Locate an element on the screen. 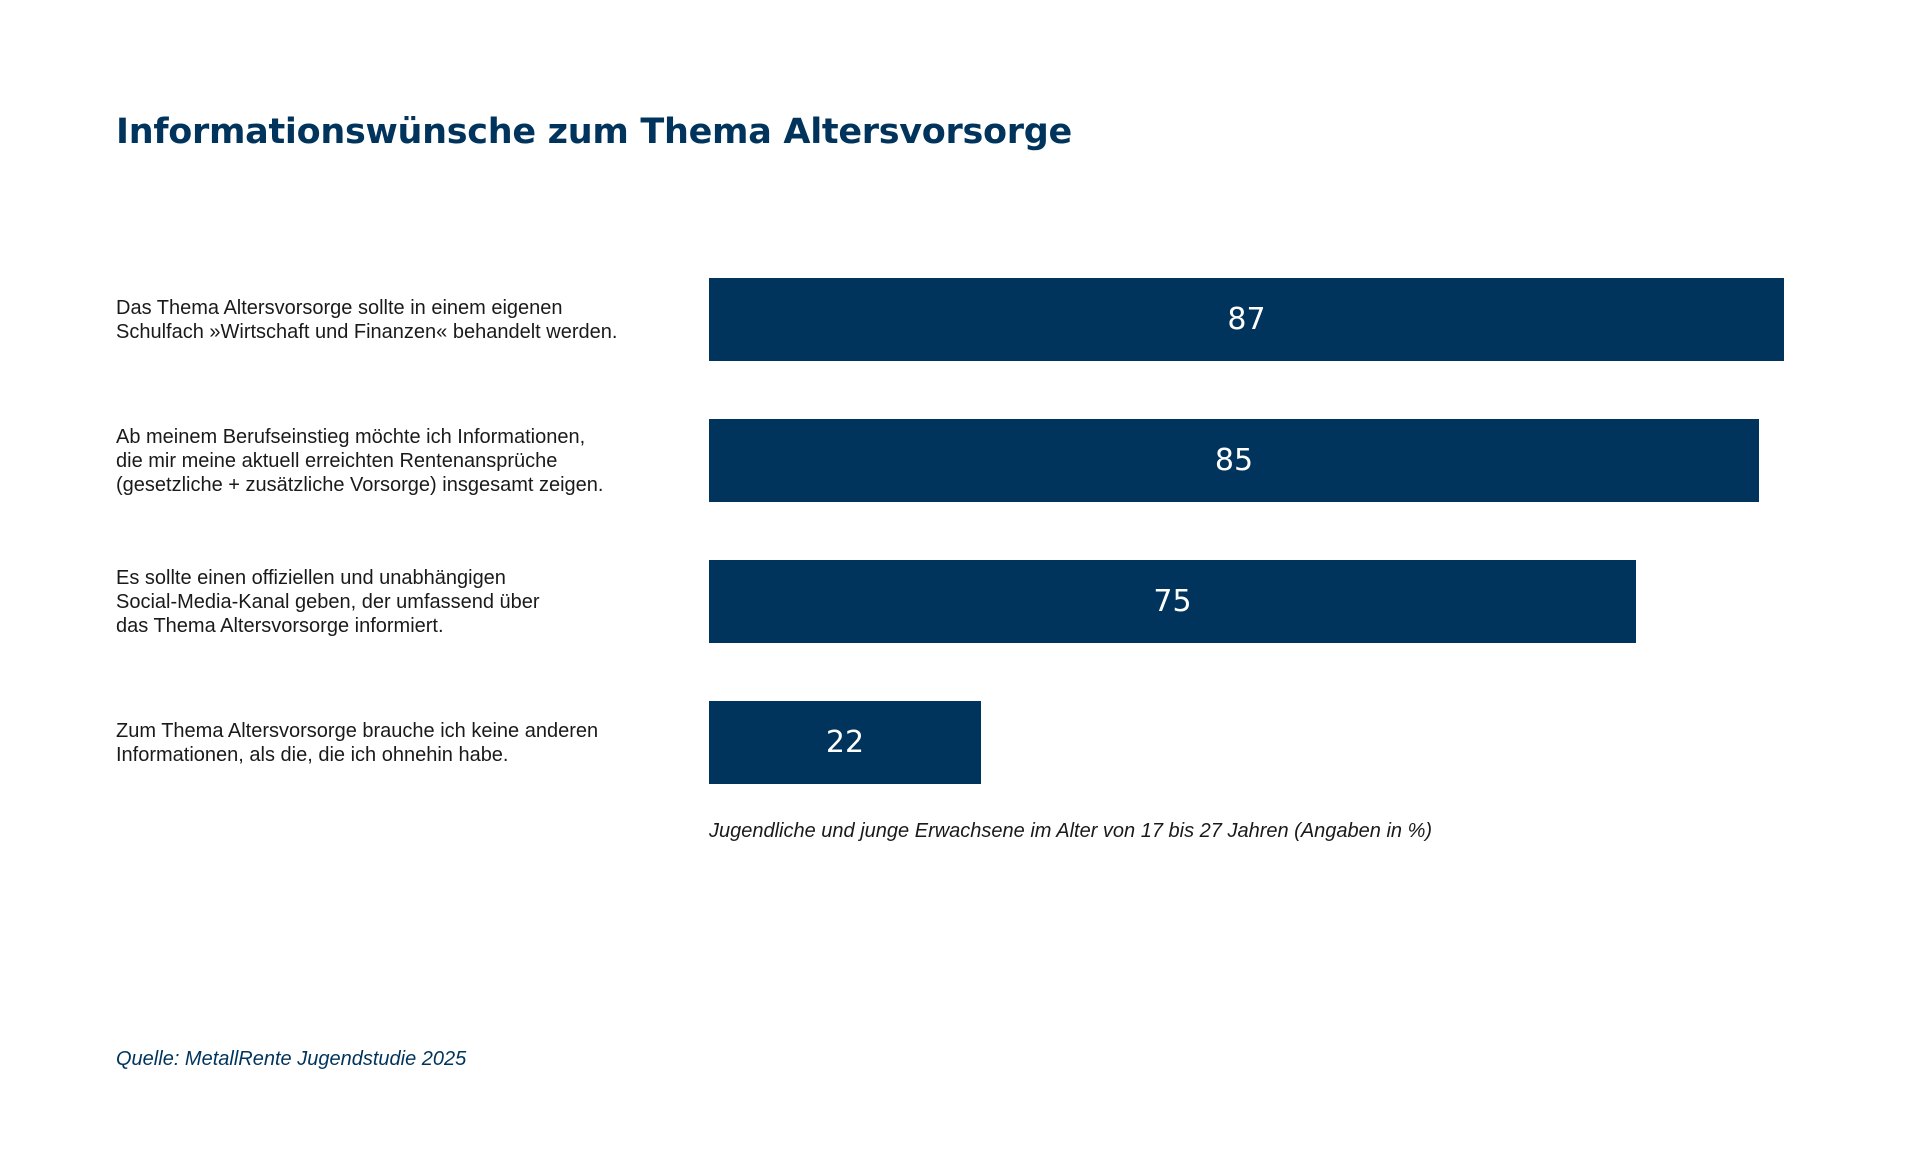  source-note: Quelle: MetallRente Jugendstudie 2025 is located at coordinates (291, 1059).